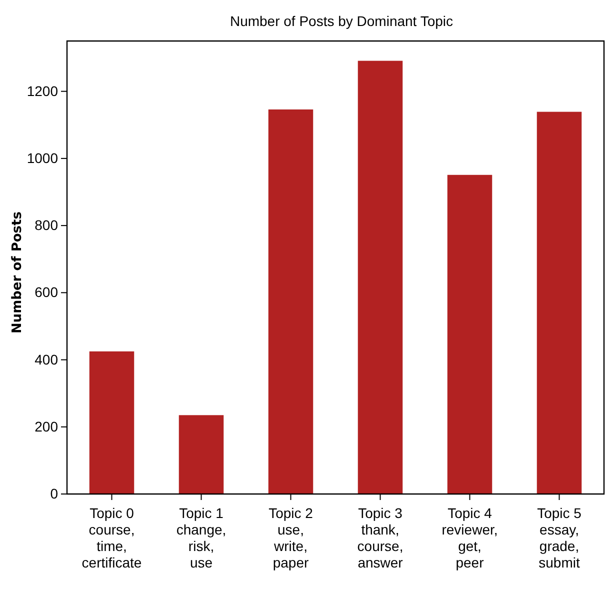 The height and width of the screenshot is (592, 607). Describe the element at coordinates (470, 537) in the screenshot. I see `x-tick-label: Topic 4 reviewer, get, peer` at that location.